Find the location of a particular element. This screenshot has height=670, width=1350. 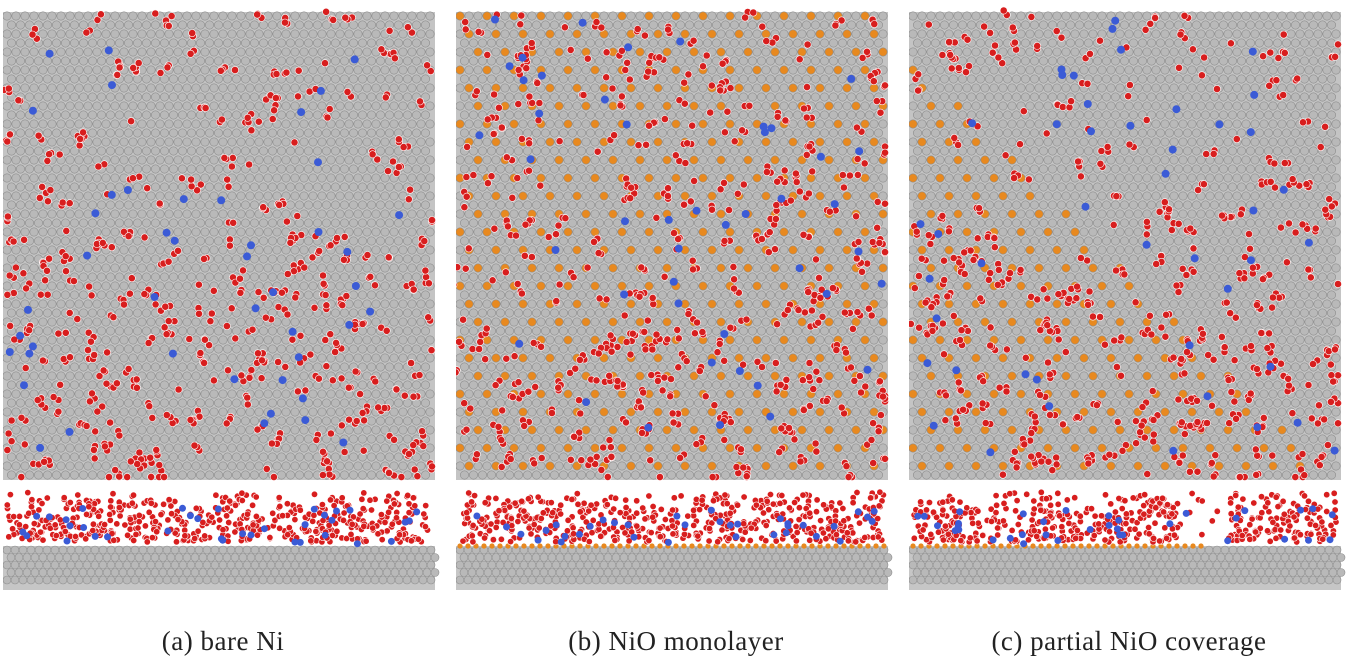

caption-a: (a) bare Ni is located at coordinates (223, 641).